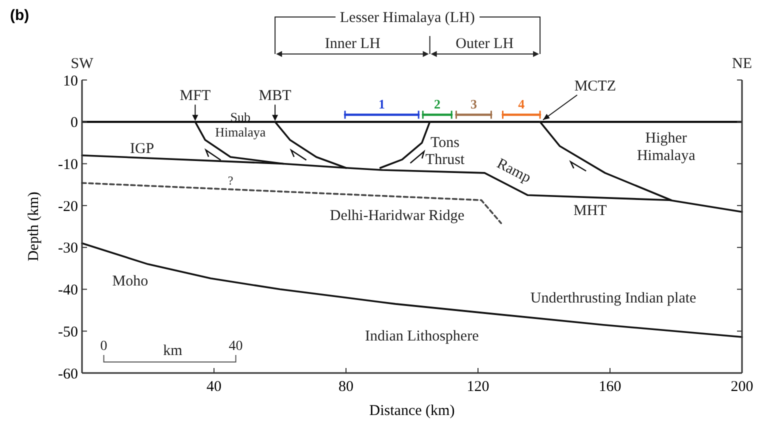 The width and height of the screenshot is (761, 423). Describe the element at coordinates (474, 104) in the screenshot. I see `series-label: 3` at that location.